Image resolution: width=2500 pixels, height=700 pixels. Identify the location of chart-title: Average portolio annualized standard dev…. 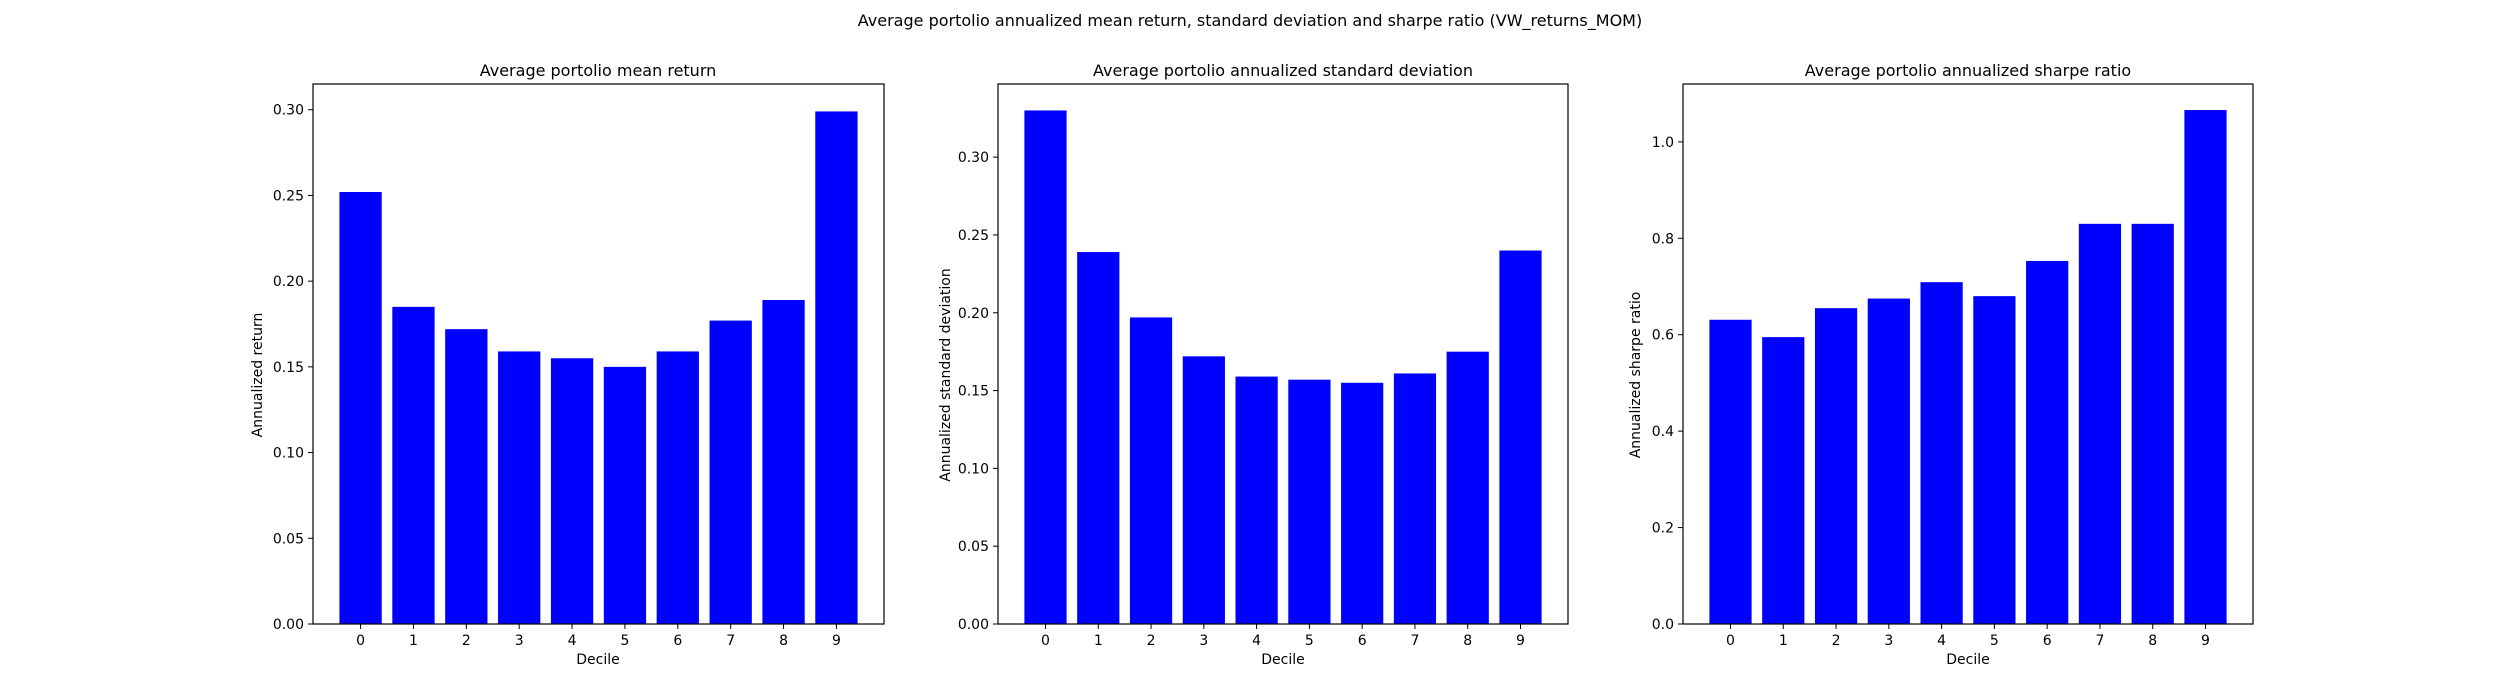
(1283, 70).